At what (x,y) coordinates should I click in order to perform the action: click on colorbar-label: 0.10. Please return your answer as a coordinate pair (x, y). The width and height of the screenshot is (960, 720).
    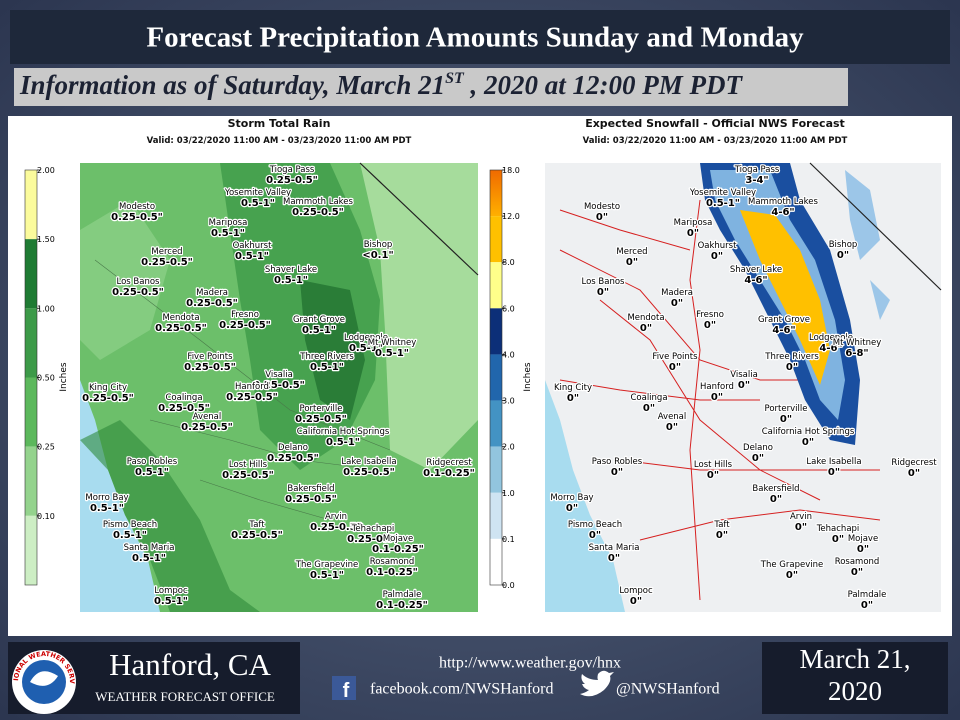
    Looking at the image, I should click on (46, 516).